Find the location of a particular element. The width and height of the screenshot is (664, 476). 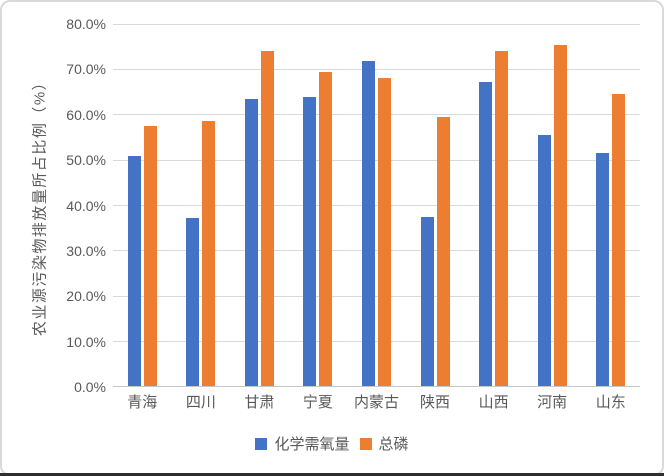

x-category-label: 宁夏 is located at coordinates (317, 402).